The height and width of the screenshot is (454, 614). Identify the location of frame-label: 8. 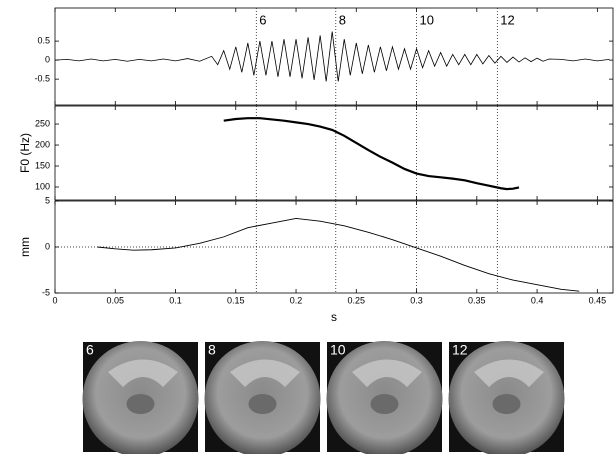
(212, 350).